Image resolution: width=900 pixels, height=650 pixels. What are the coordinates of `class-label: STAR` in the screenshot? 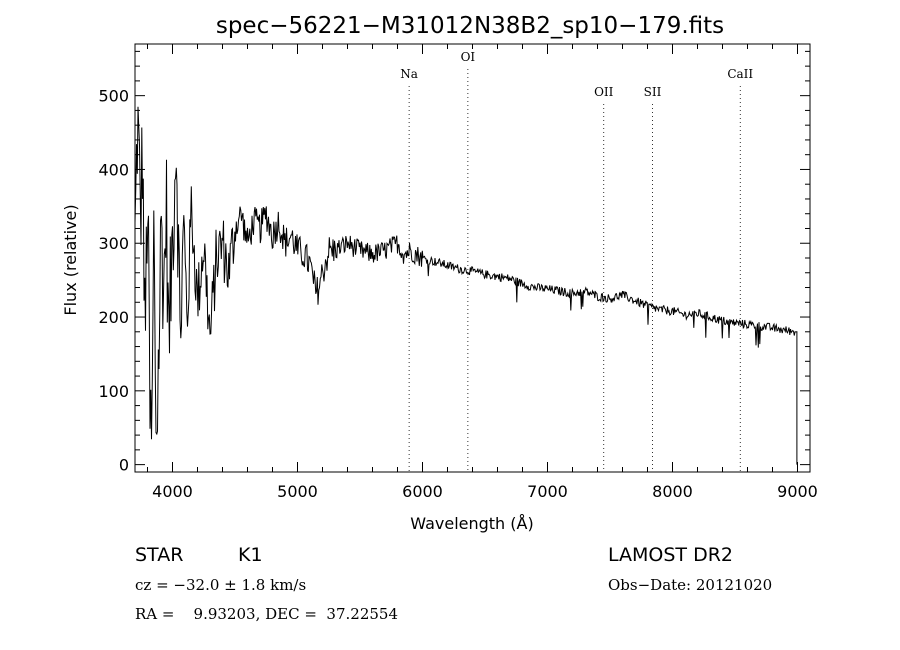 It's located at (159, 555).